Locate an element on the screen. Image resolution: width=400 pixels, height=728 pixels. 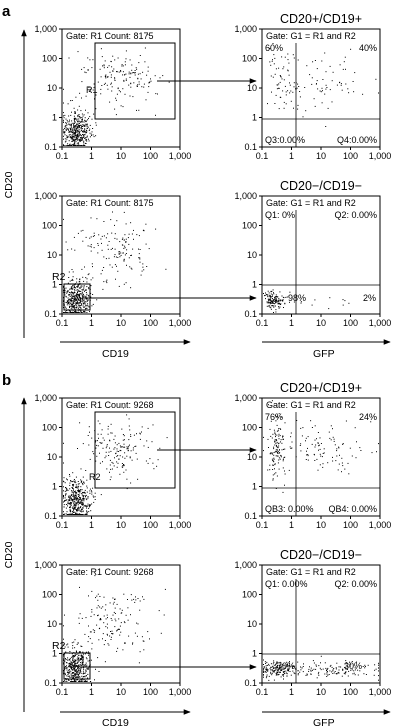
quadrant-lower-left: QB3: 0.00% is located at coordinates (289, 509).